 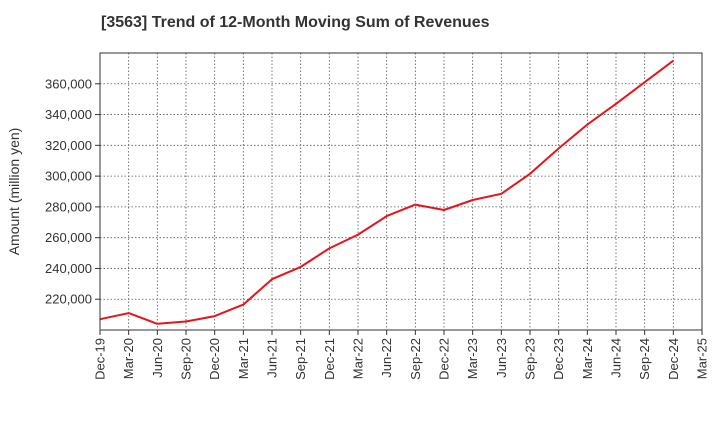 What do you see at coordinates (587, 358) in the screenshot?
I see `x-tick-label: Mar-24` at bounding box center [587, 358].